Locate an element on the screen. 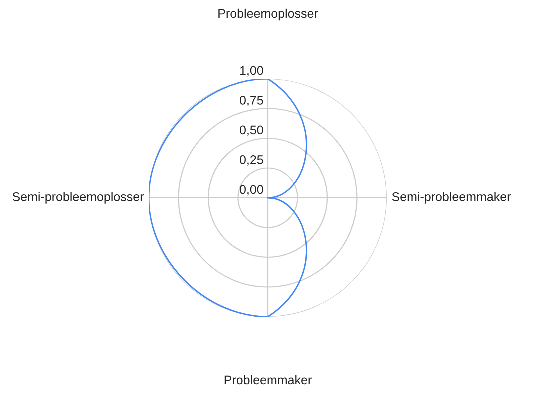  spoke-label: Semi-probleemoplosser is located at coordinates (78, 198).